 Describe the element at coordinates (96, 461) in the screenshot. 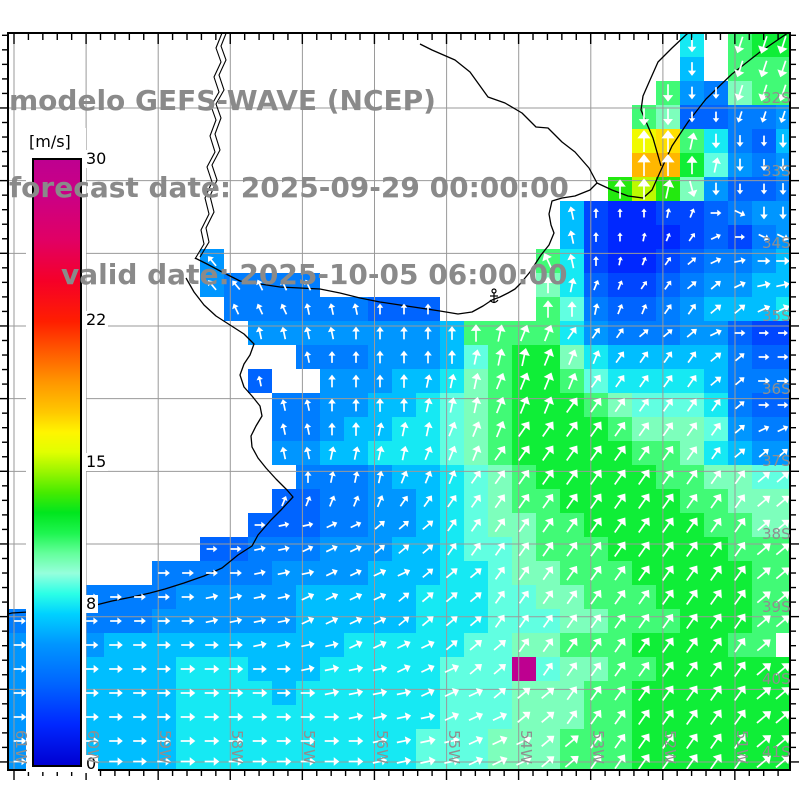

I see `colorbar-tick-15: 15` at that location.